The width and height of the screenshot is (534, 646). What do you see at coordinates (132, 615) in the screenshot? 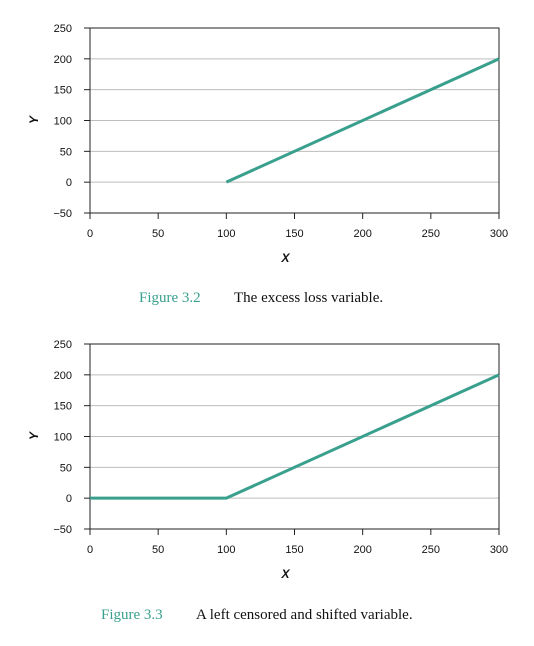
I see `caption-number: Figure 3.3` at bounding box center [132, 615].